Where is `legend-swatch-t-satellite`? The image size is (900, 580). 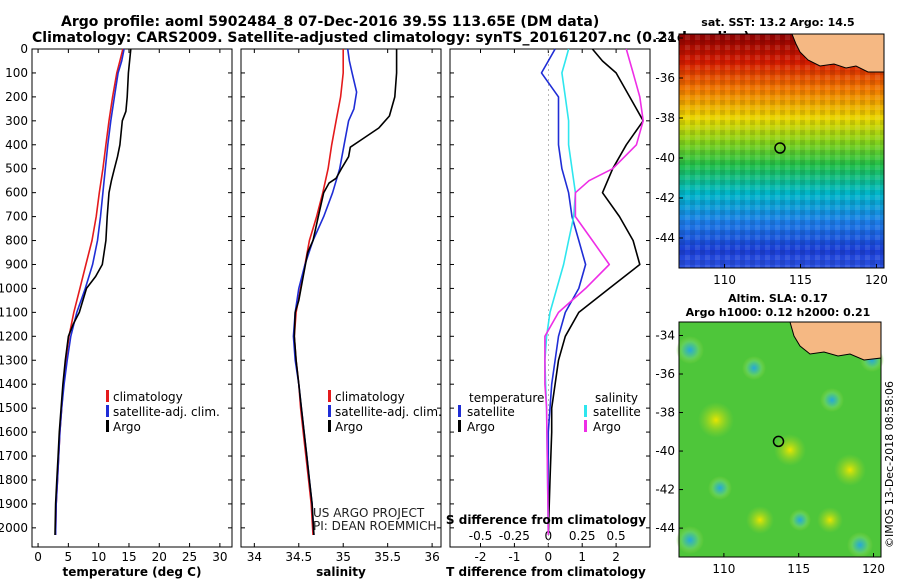 legend-swatch-t-satellite is located at coordinates (459, 411).